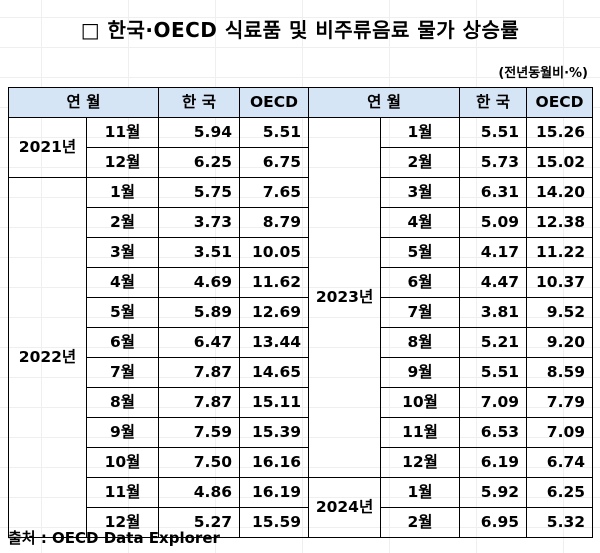 Image resolution: width=600 pixels, height=553 pixels. What do you see at coordinates (560, 432) in the screenshot?
I see `oecd-value: 7.09` at bounding box center [560, 432].